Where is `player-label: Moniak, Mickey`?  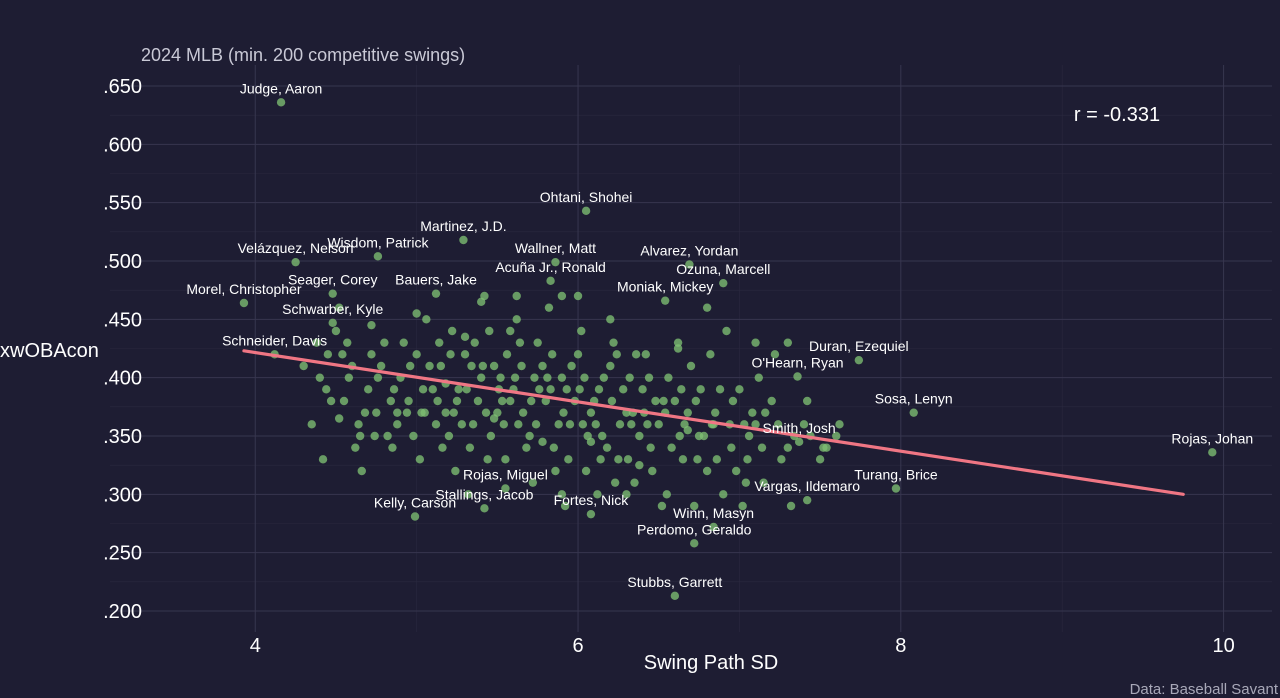
player-label: Moniak, Mickey is located at coordinates (665, 287).